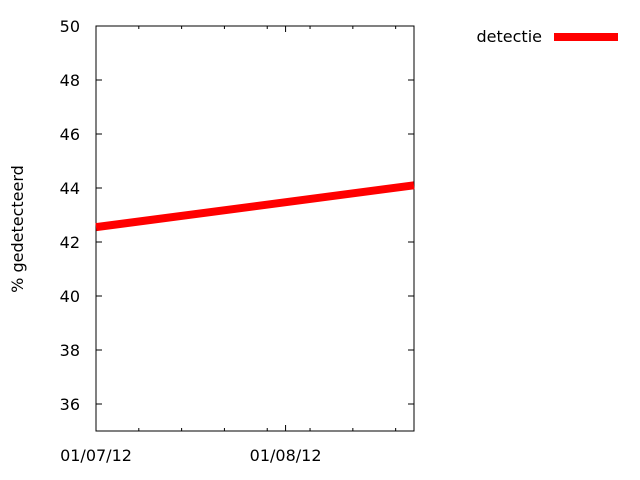  Describe the element at coordinates (70, 188) in the screenshot. I see `y-tick-label-44: 44` at that location.